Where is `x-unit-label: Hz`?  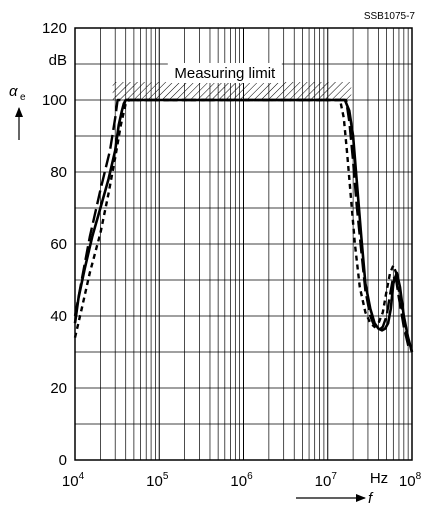
x-unit-label: Hz is located at coordinates (379, 478).